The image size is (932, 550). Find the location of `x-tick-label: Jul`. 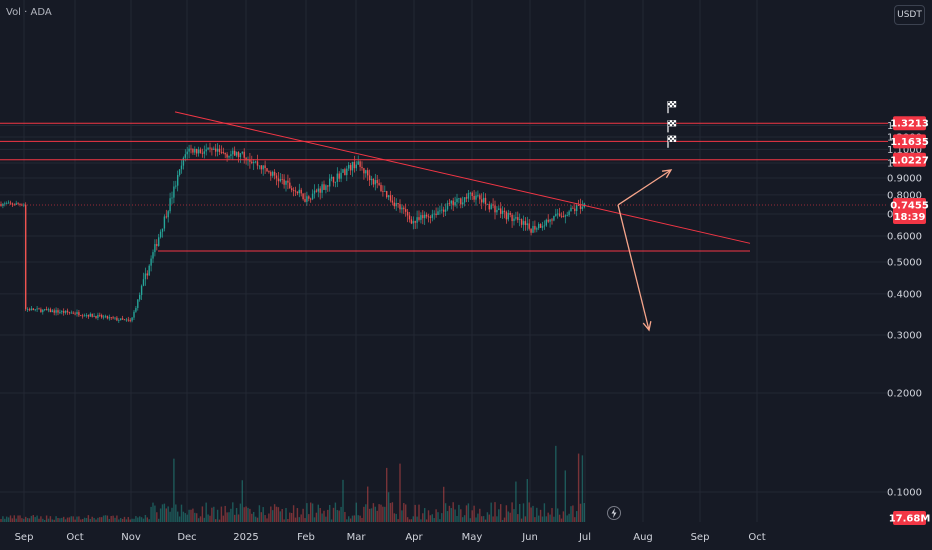

x-tick-label: Jul is located at coordinates (584, 537).